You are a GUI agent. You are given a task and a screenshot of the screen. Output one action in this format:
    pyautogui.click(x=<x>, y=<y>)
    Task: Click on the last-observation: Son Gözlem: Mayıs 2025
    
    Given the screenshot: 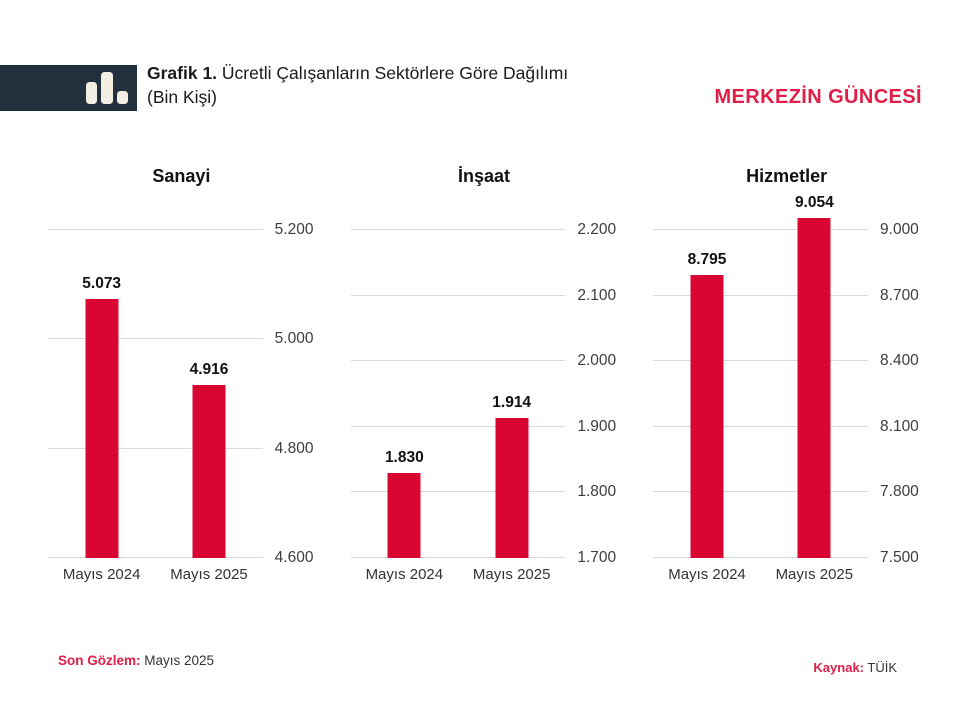 What is the action you would take?
    pyautogui.click(x=136, y=660)
    